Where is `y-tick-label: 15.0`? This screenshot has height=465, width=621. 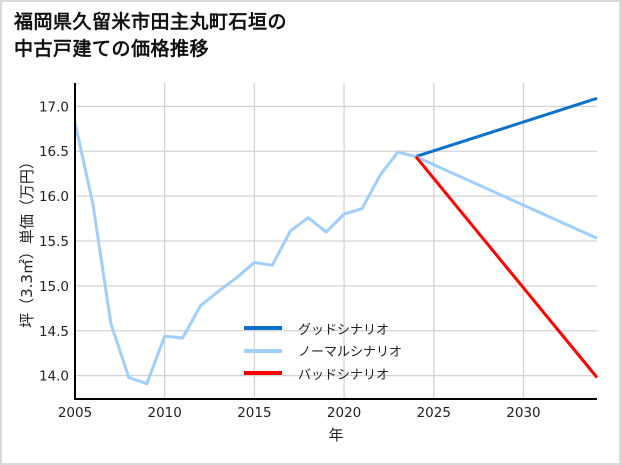
y-tick-label: 15.0 is located at coordinates (54, 287).